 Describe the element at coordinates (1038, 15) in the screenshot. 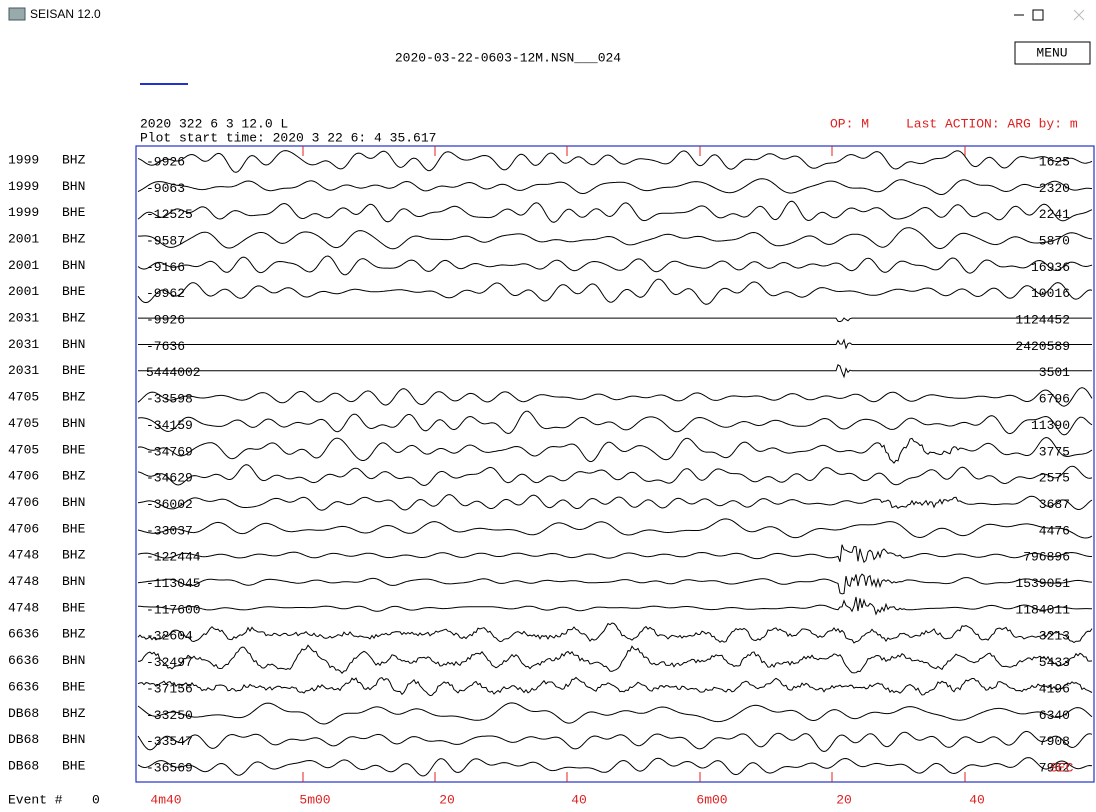

I see `maximize-button` at that location.